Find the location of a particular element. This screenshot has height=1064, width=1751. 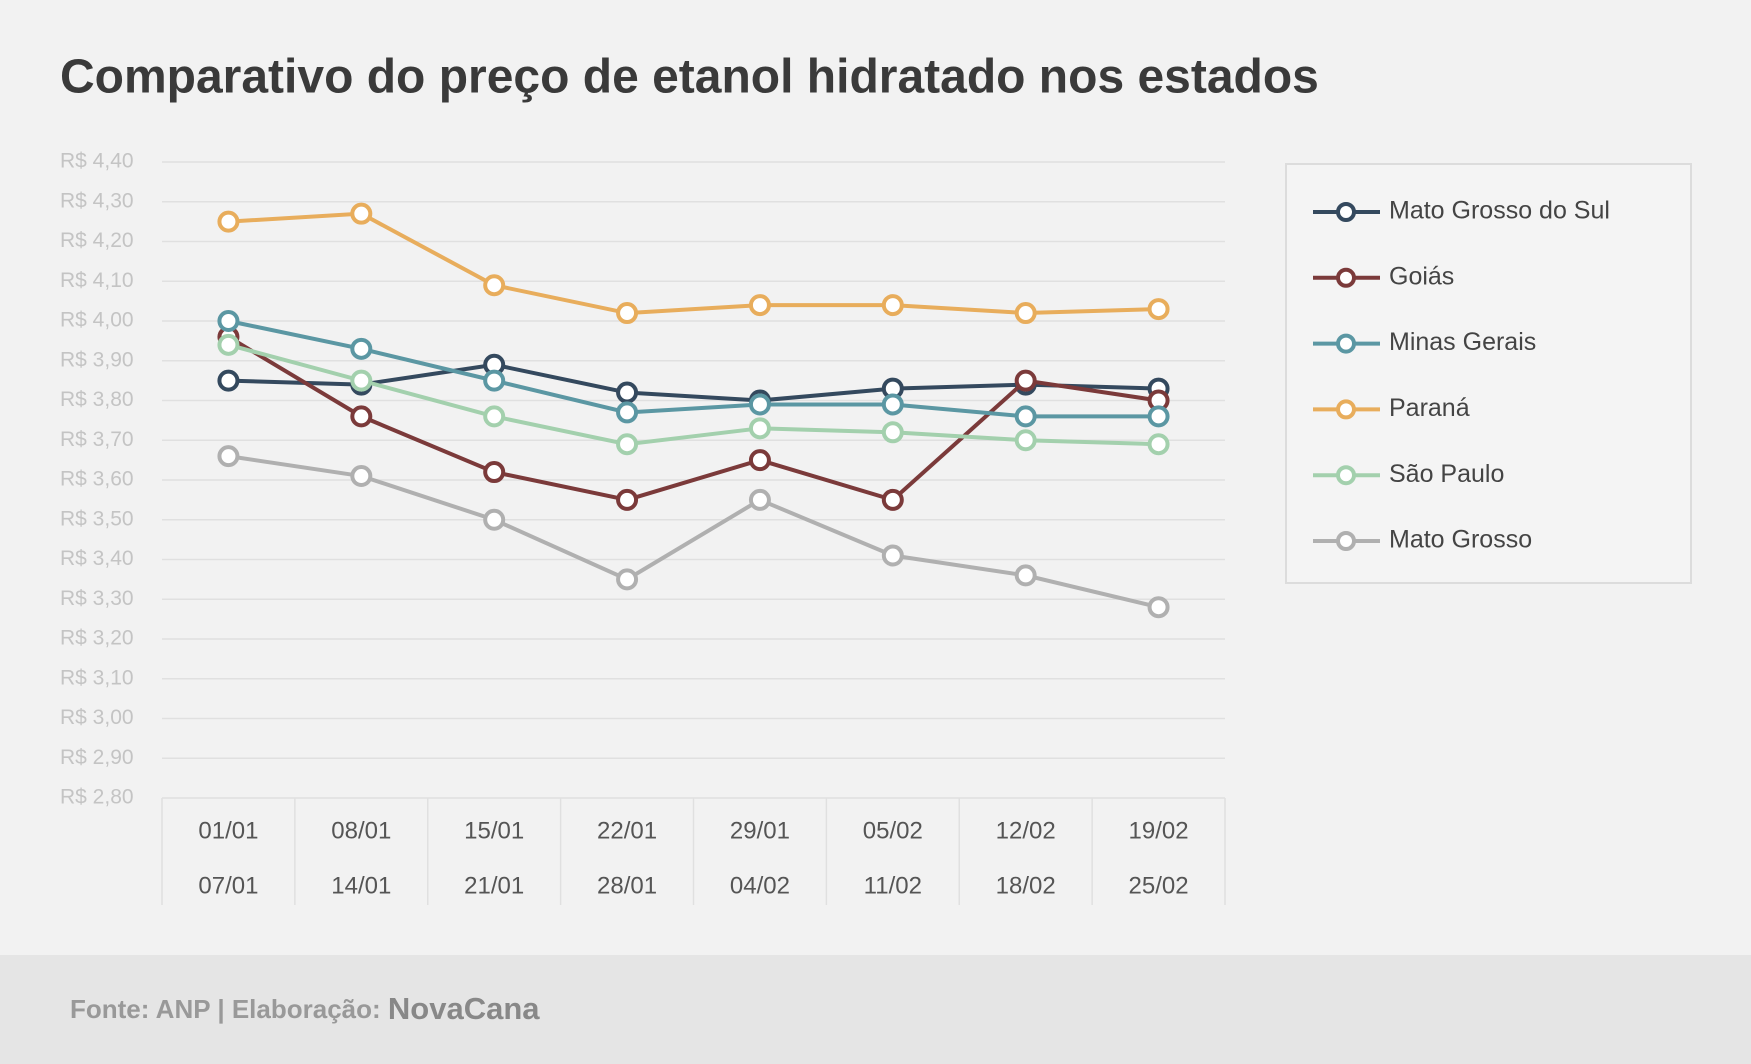

x-tick-label: 19/02 is located at coordinates (1159, 830).